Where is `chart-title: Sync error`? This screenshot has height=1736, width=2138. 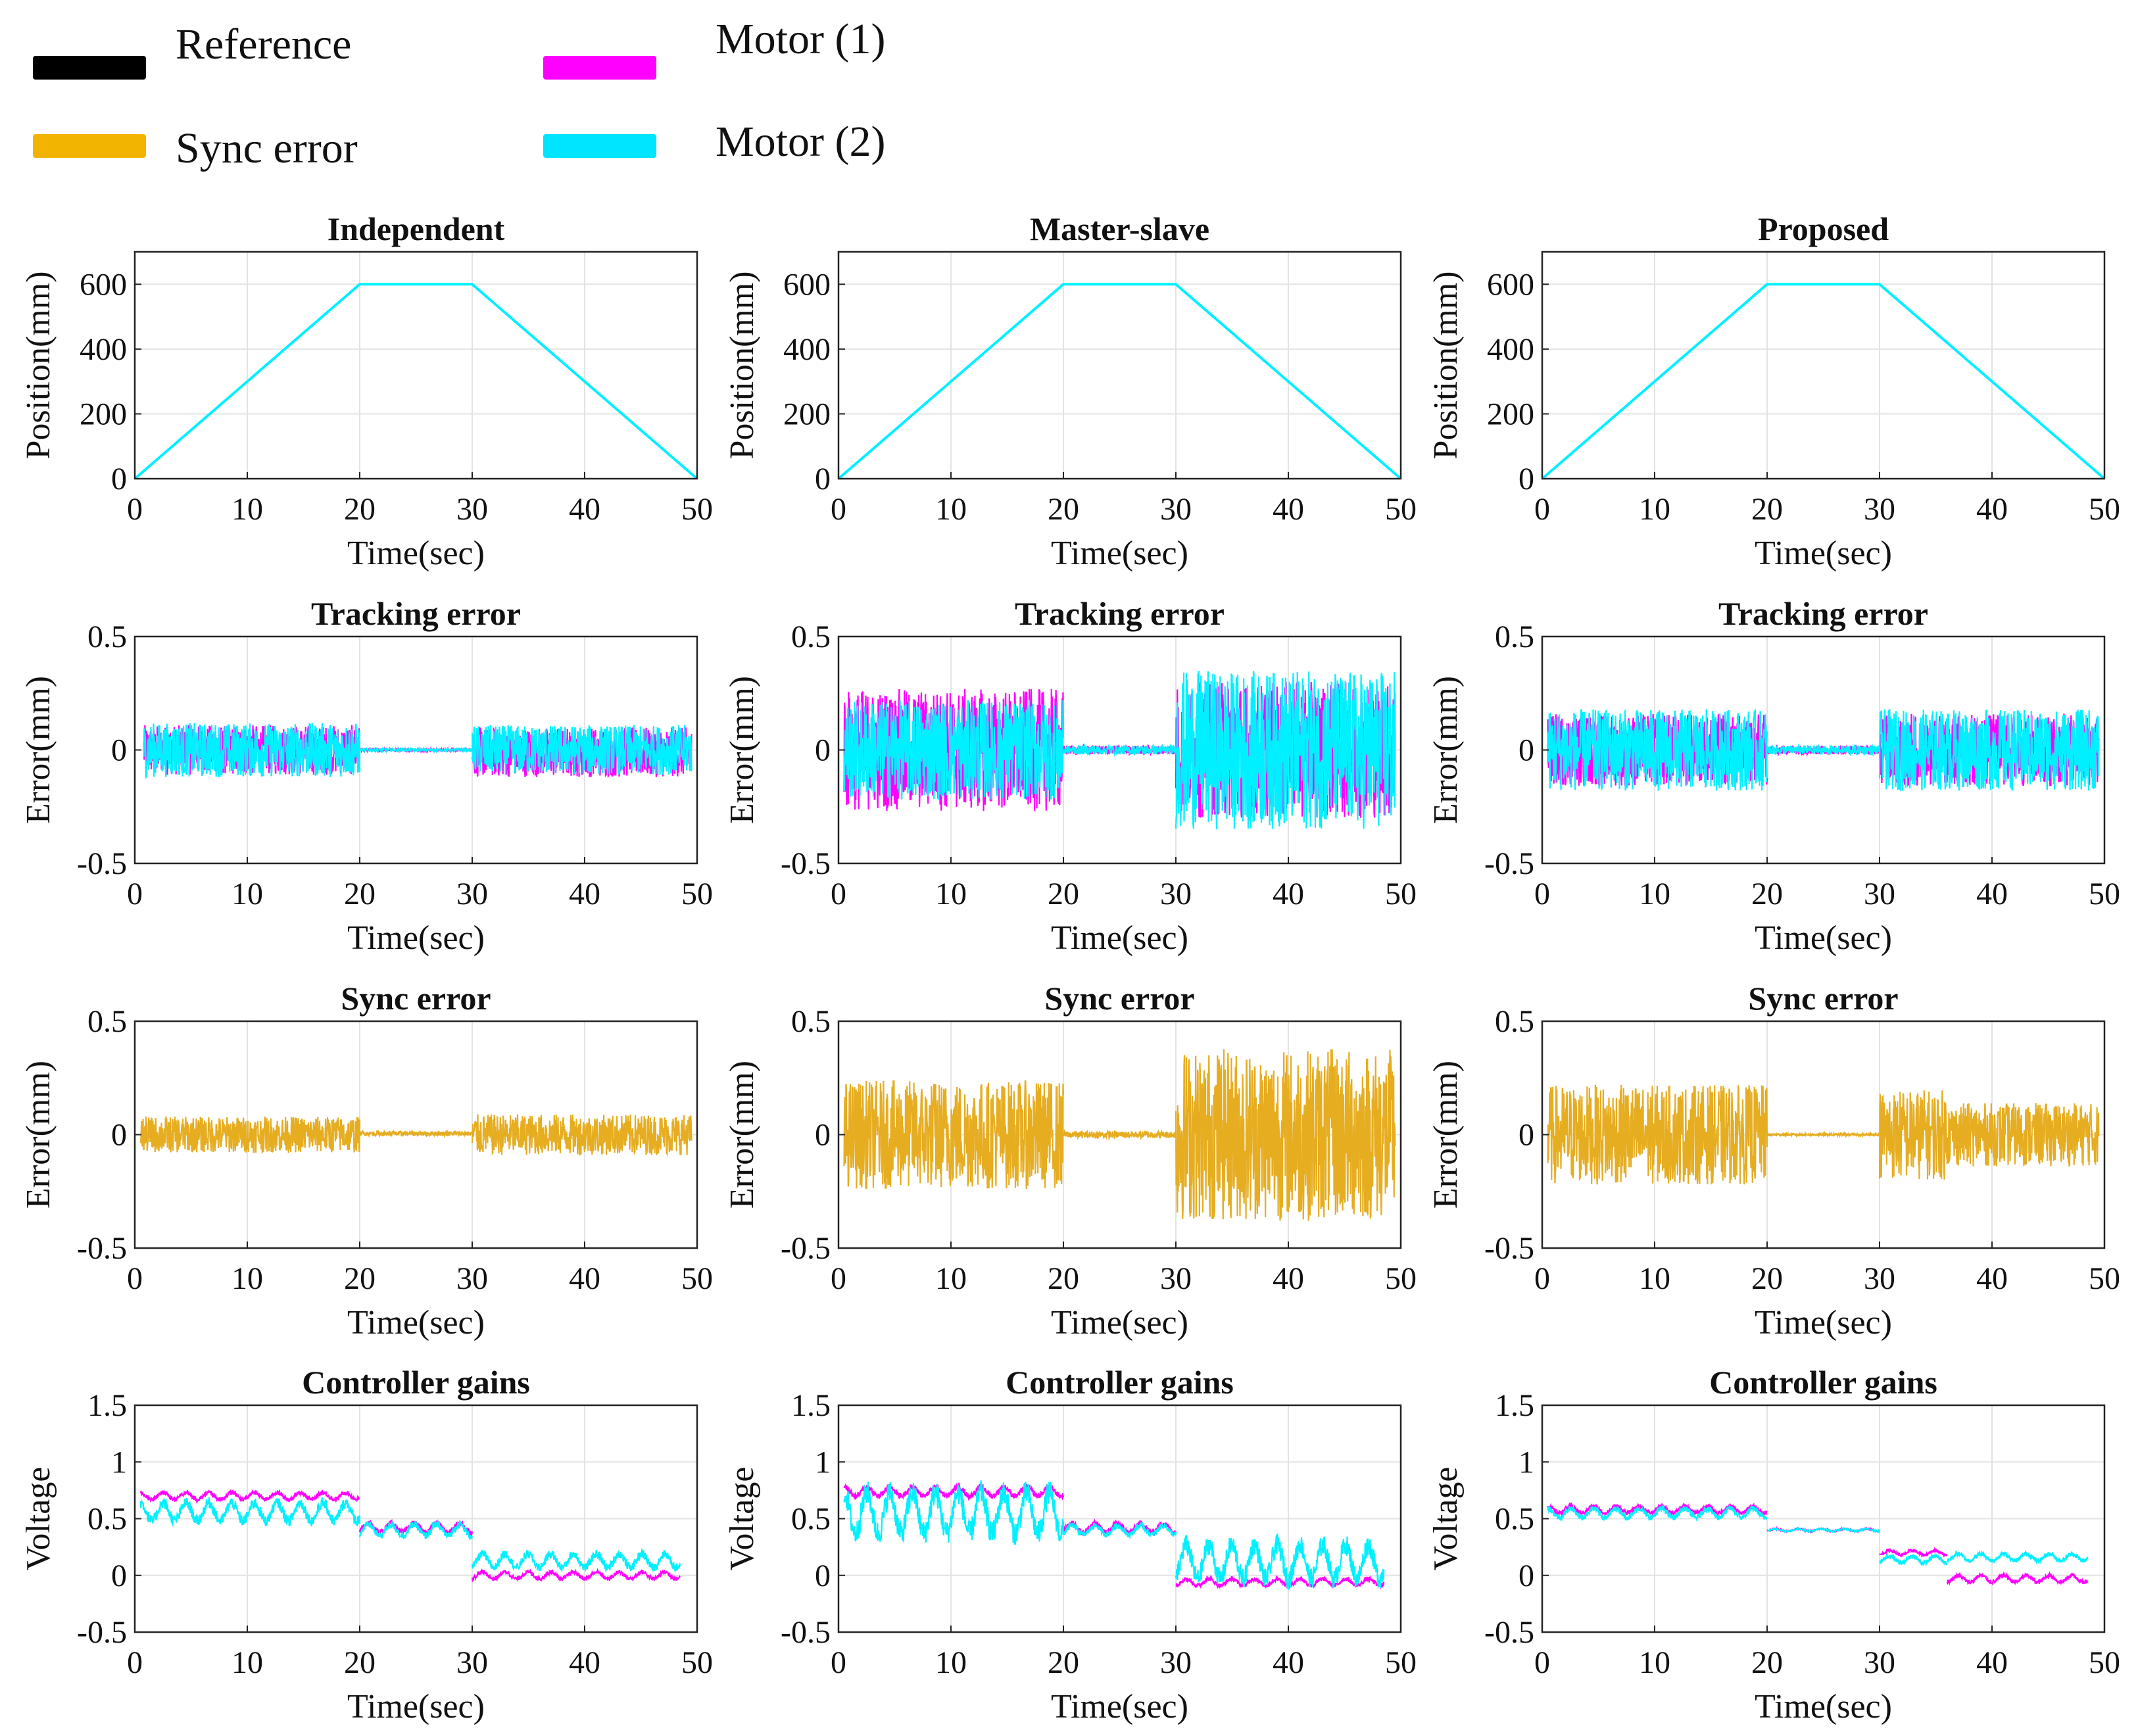 chart-title: Sync error is located at coordinates (1823, 999).